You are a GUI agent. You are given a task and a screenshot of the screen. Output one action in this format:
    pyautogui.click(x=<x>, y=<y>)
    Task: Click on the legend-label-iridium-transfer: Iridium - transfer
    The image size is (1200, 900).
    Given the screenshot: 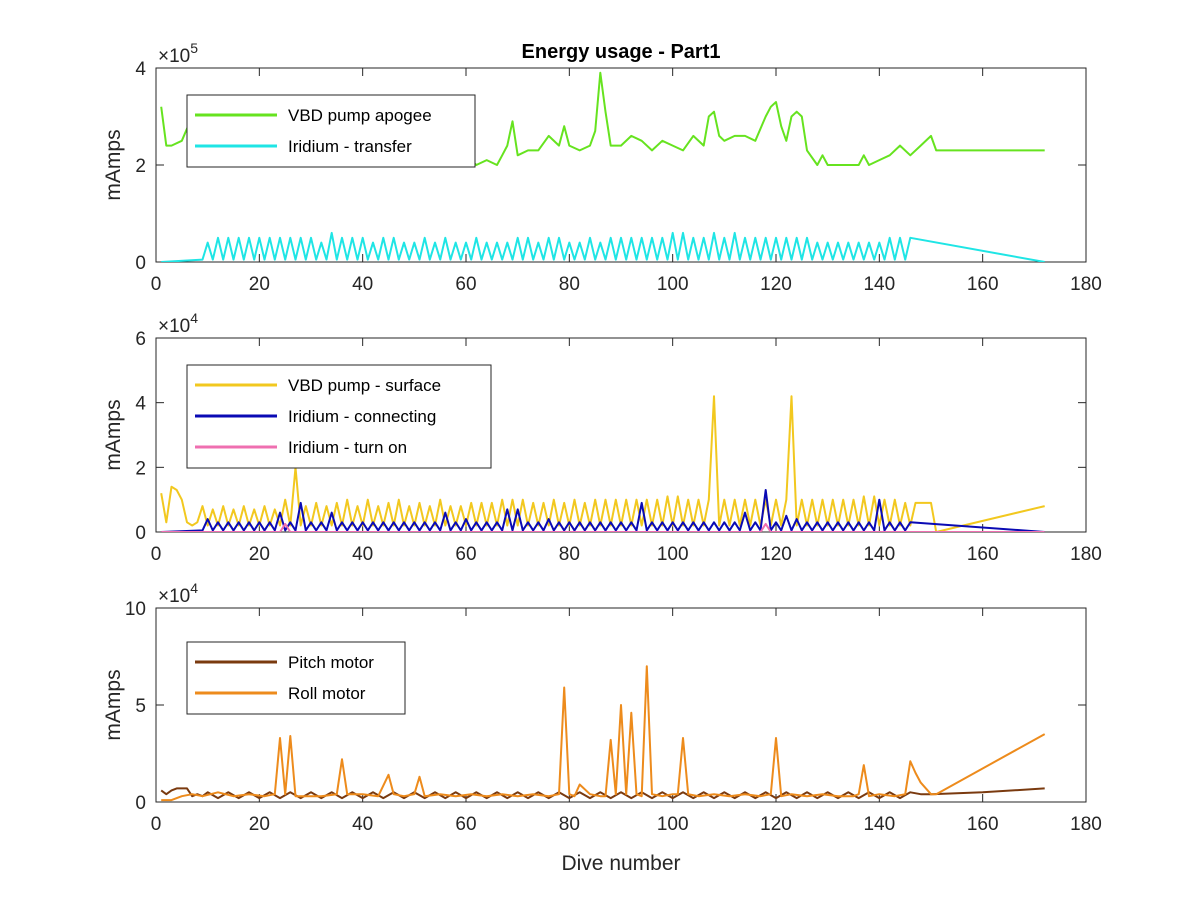 What is the action you would take?
    pyautogui.click(x=350, y=146)
    